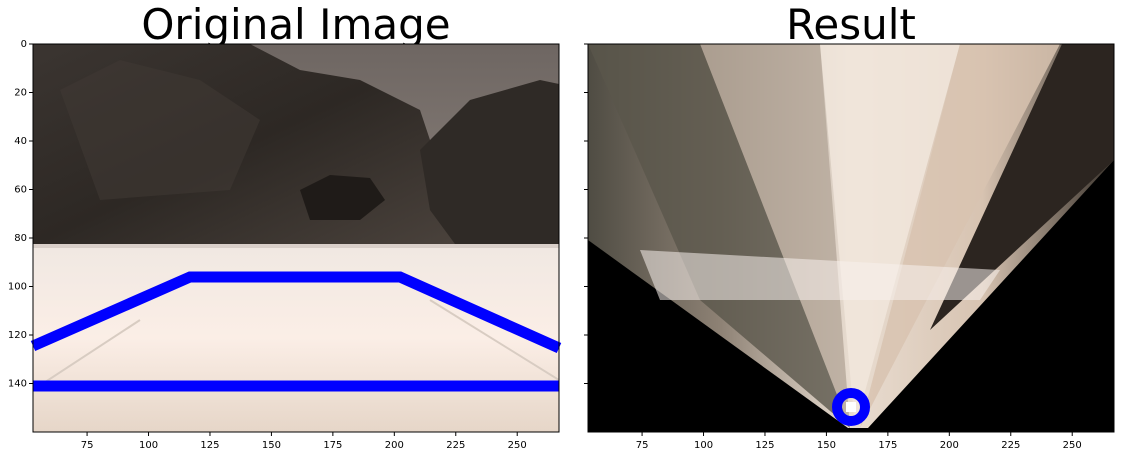 The image size is (1123, 457). Describe the element at coordinates (296, 312) in the screenshot. I see `trapezoid-line` at that location.